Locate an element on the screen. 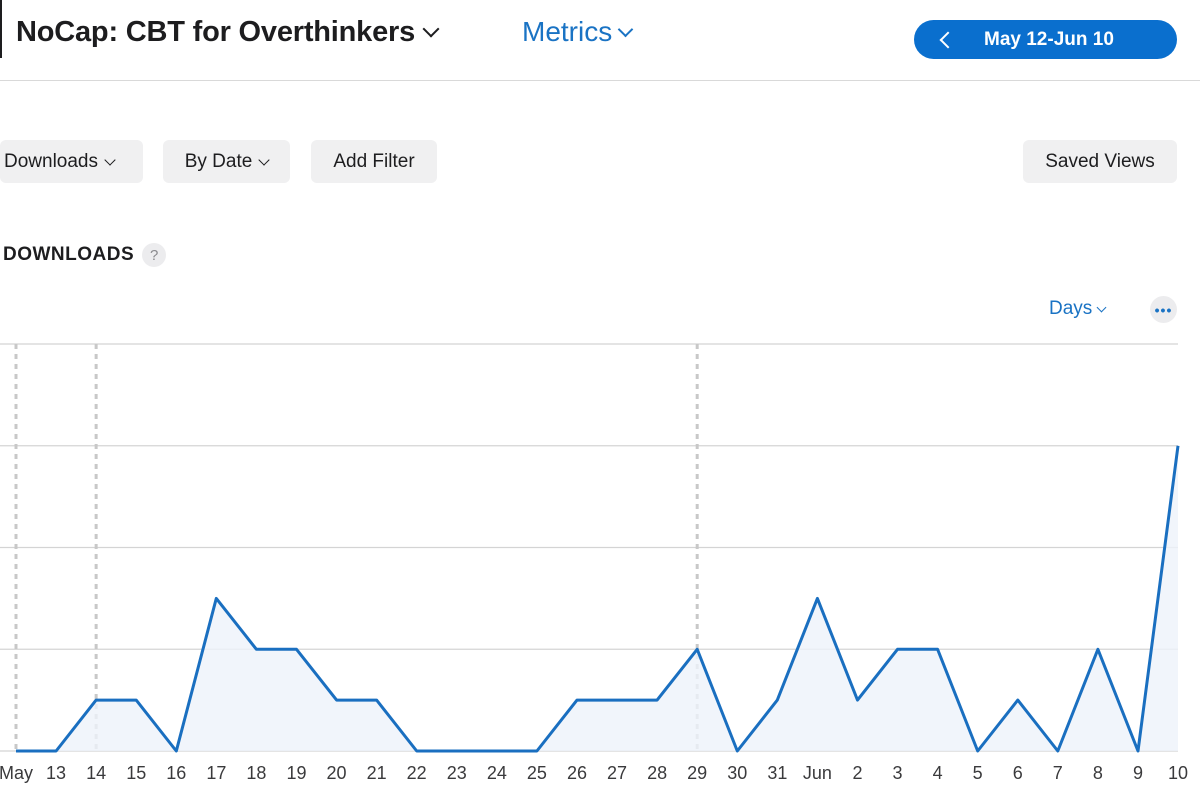 Image resolution: width=1200 pixels, height=803 pixels. app-title: NoCap: CBT for Overthinkers is located at coordinates (216, 31).